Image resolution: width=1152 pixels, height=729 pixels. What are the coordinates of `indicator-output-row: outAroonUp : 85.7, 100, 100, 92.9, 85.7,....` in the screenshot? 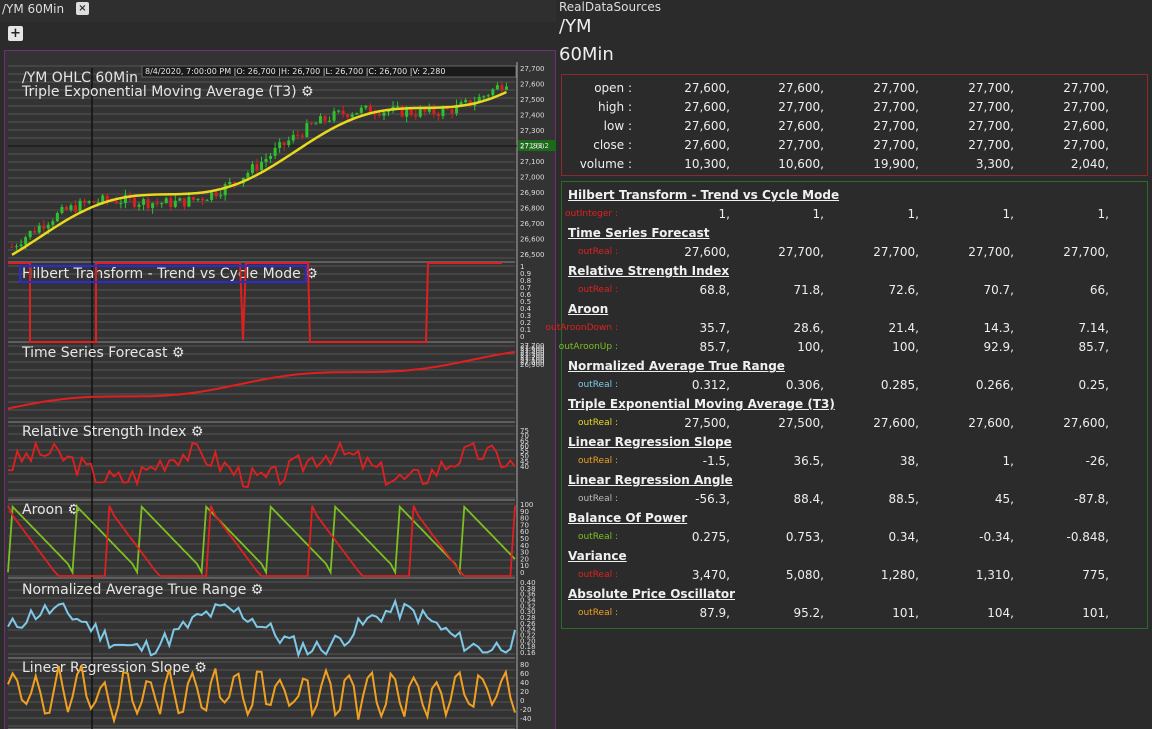 It's located at (855, 349).